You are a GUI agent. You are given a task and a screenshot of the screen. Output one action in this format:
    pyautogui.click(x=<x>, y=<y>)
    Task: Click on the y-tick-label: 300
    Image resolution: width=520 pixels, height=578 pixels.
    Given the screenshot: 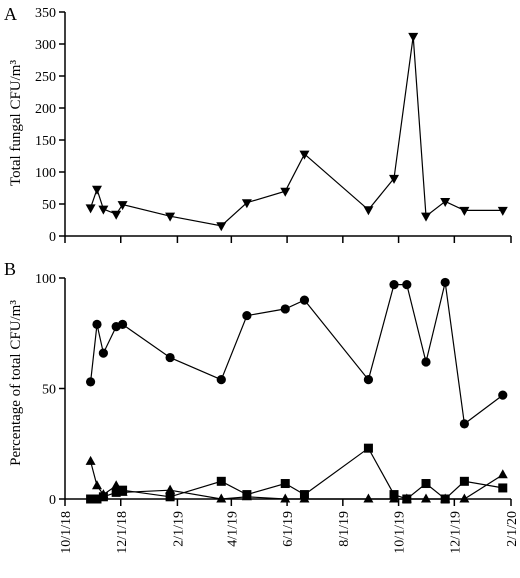 What is the action you would take?
    pyautogui.click(x=45, y=45)
    